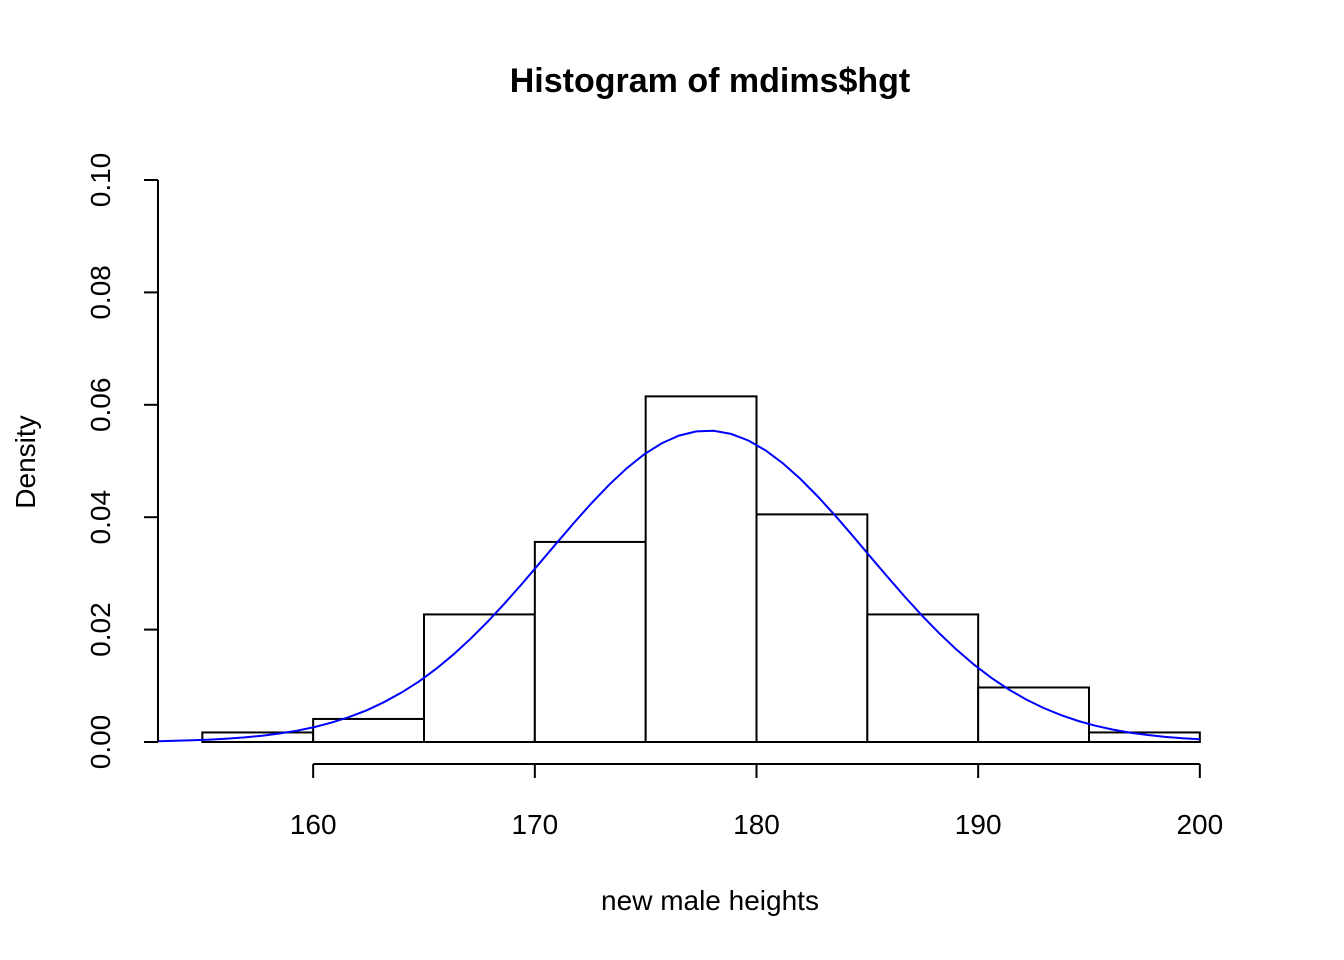  Describe the element at coordinates (313, 824) in the screenshot. I see `x-tick-label-0: 160` at that location.